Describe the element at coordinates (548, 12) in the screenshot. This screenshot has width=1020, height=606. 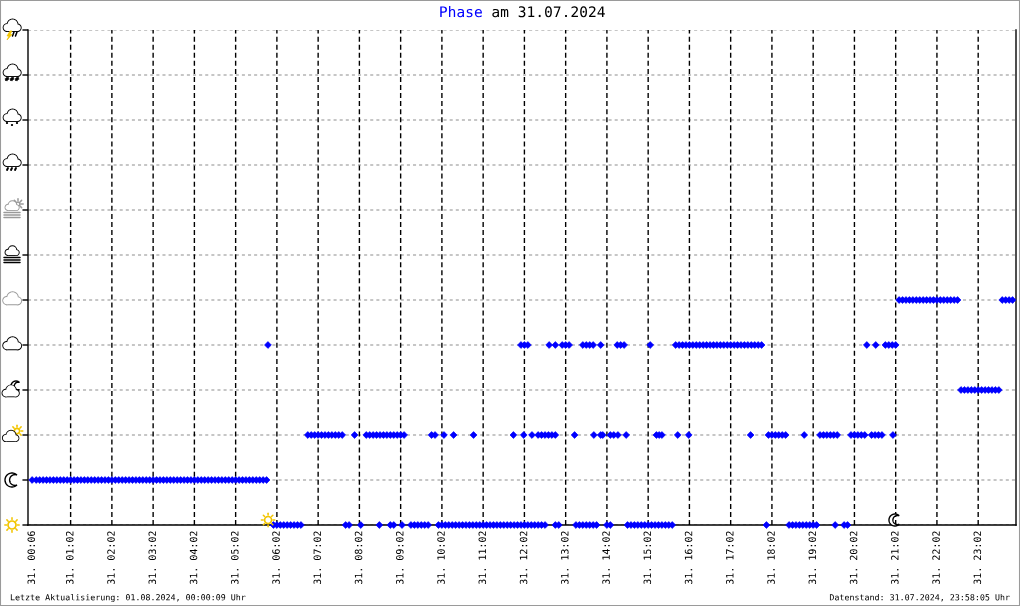
I see `chart-title: am 31.07.2024` at that location.